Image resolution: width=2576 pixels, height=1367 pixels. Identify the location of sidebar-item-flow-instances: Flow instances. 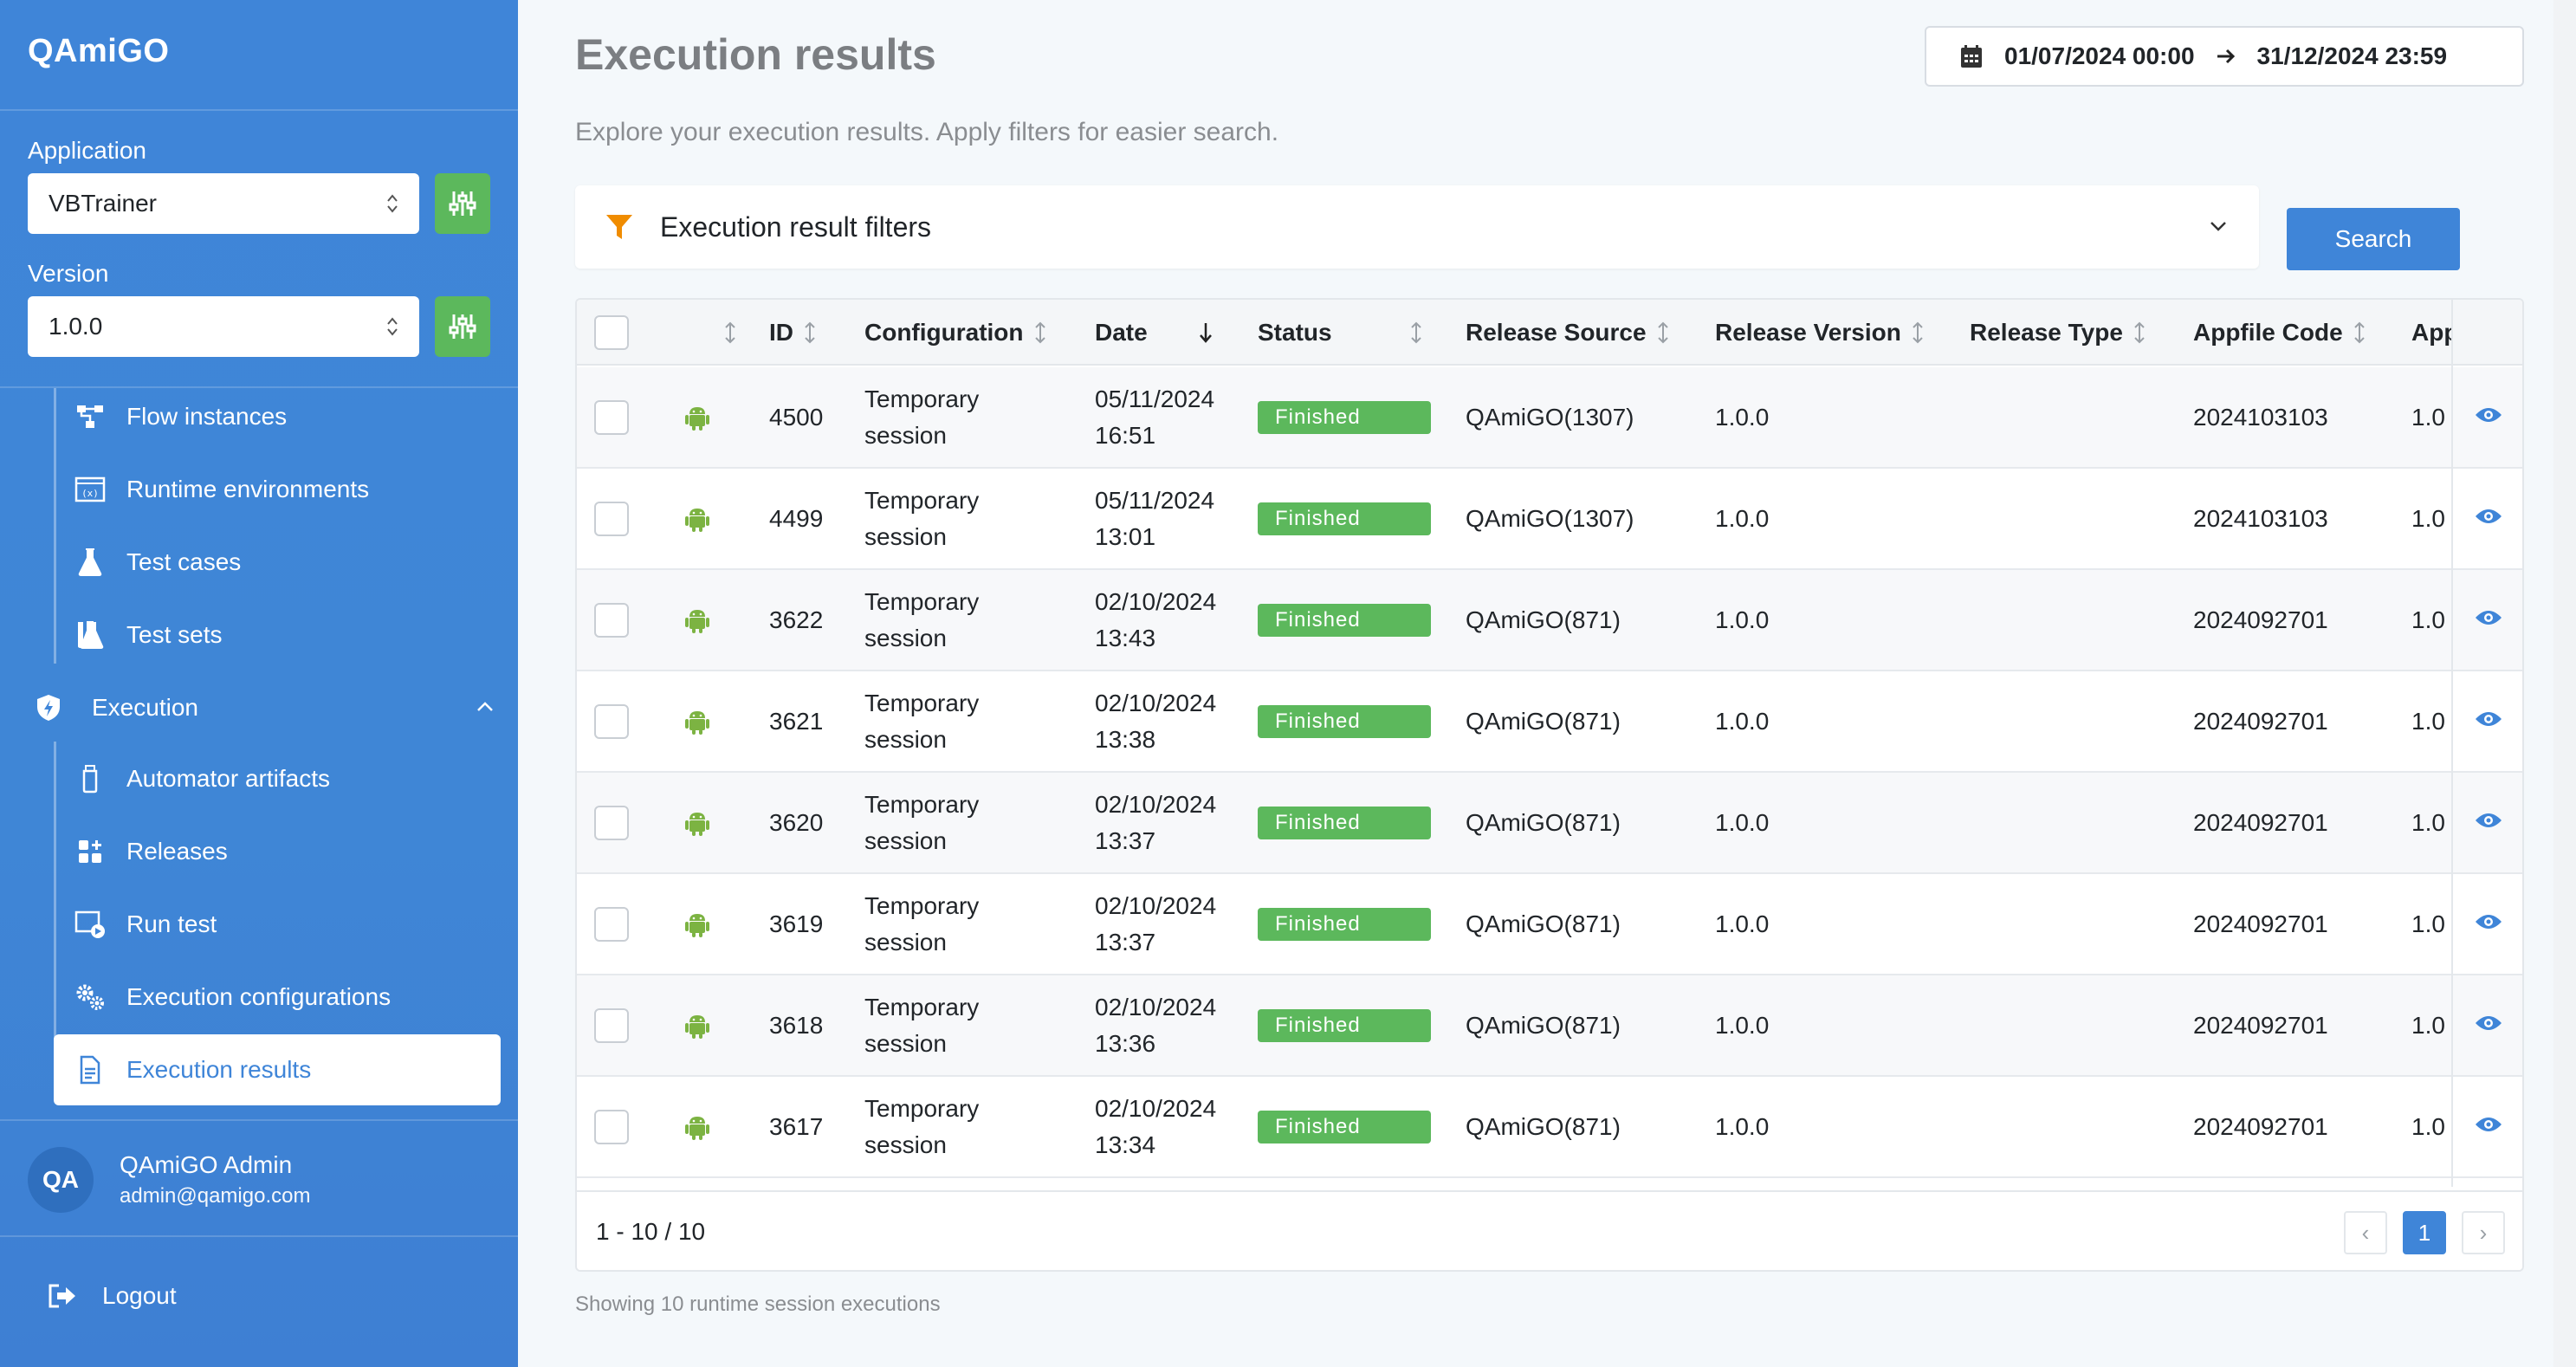
(277, 416).